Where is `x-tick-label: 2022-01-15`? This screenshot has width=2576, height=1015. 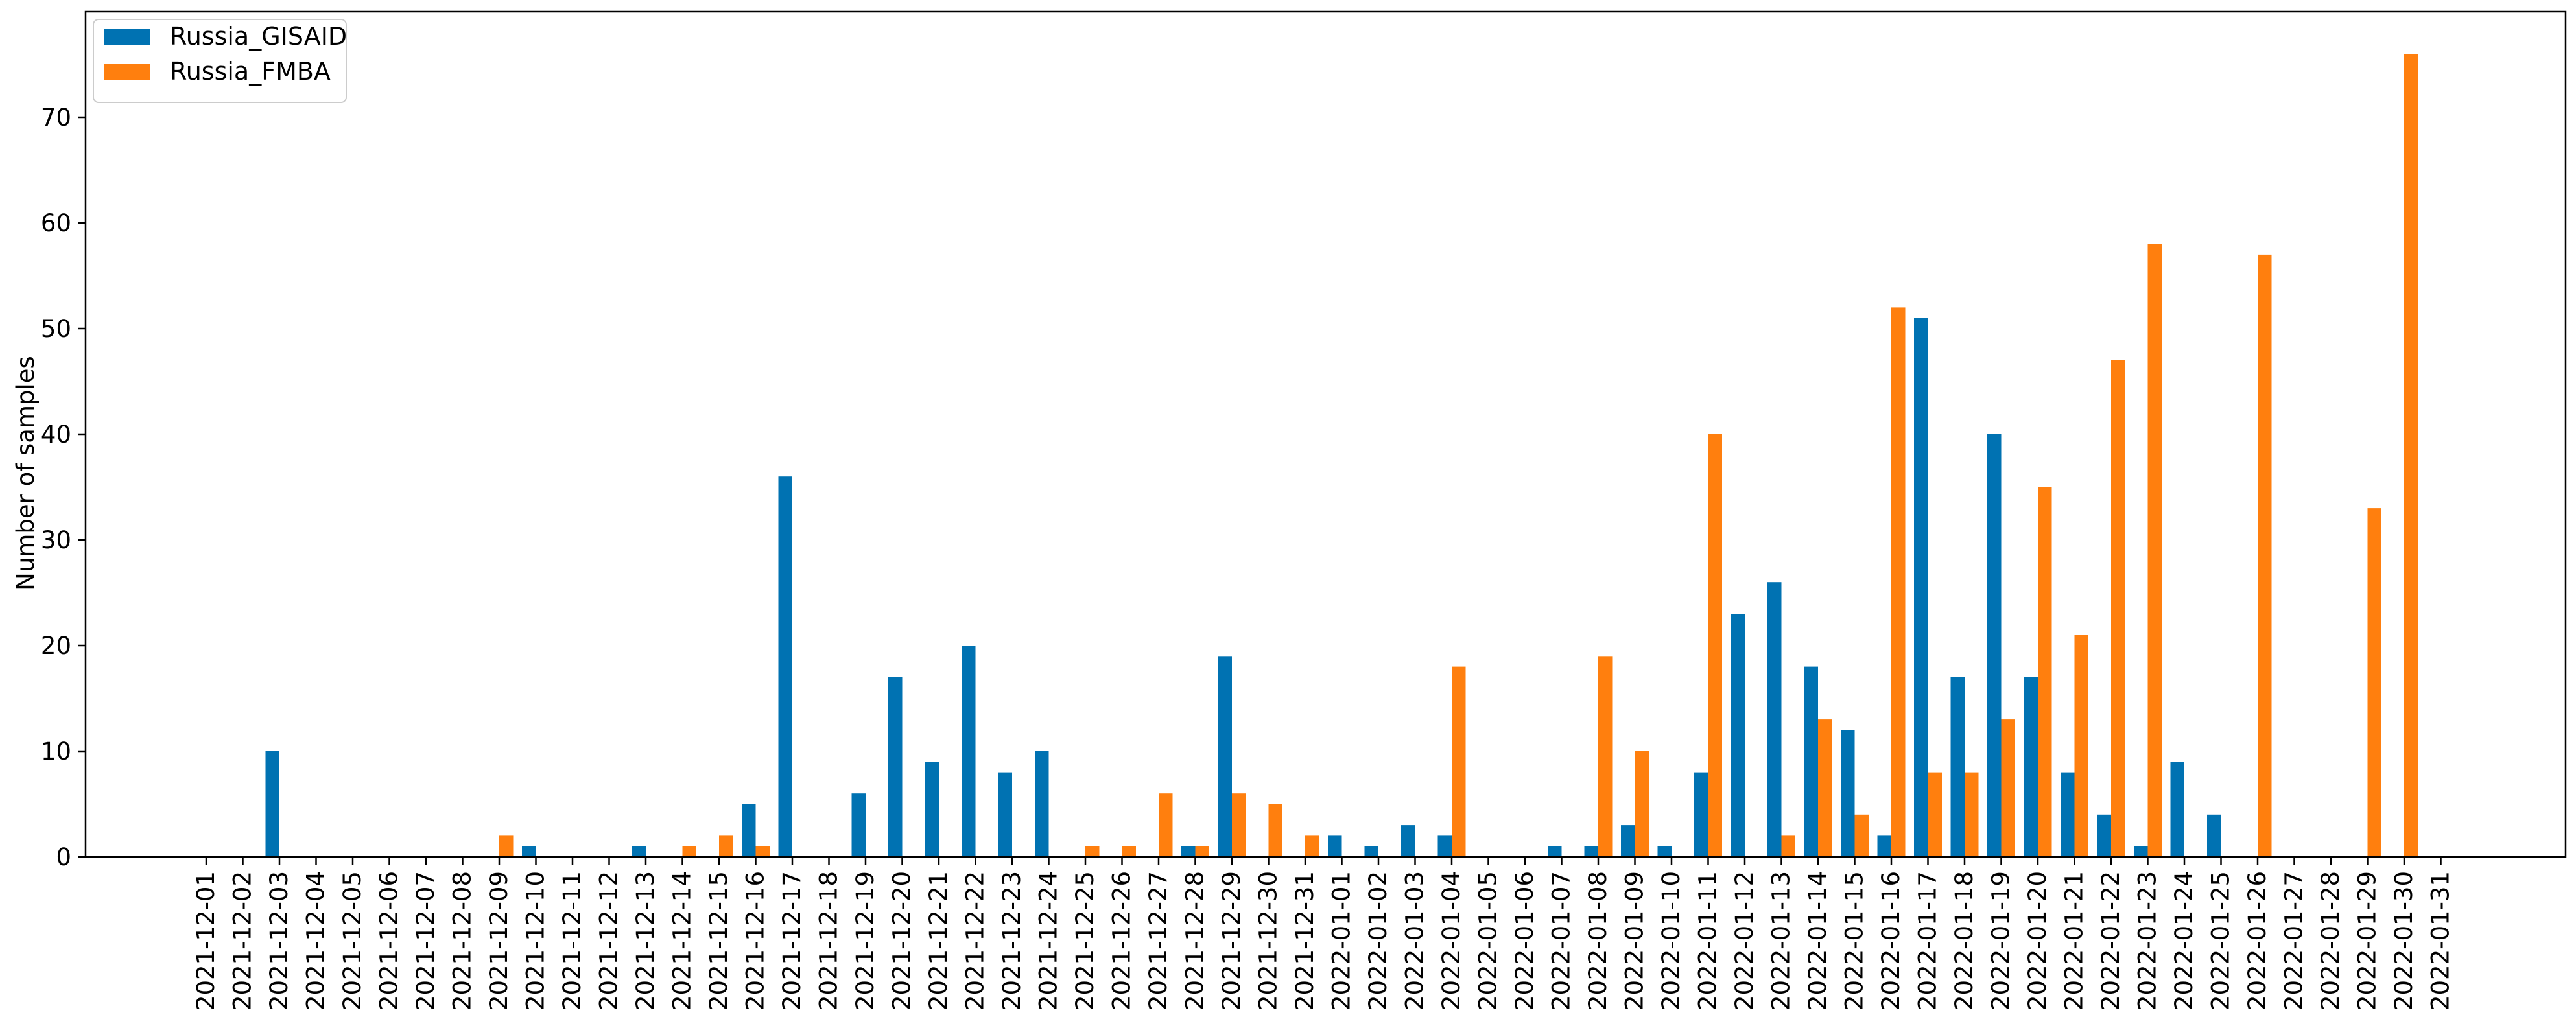 x-tick-label: 2022-01-15 is located at coordinates (1855, 940).